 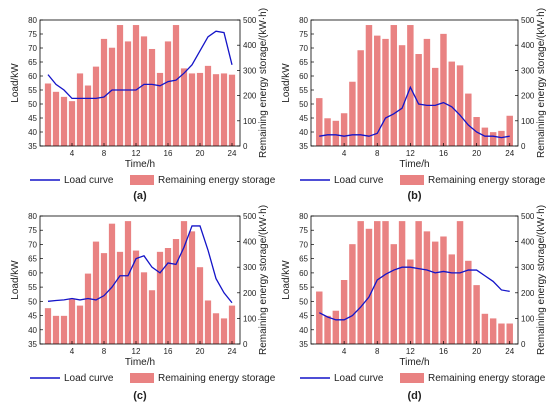 What do you see at coordinates (303, 273) in the screenshot?
I see `y-left-tick-label: 60` at bounding box center [303, 273].